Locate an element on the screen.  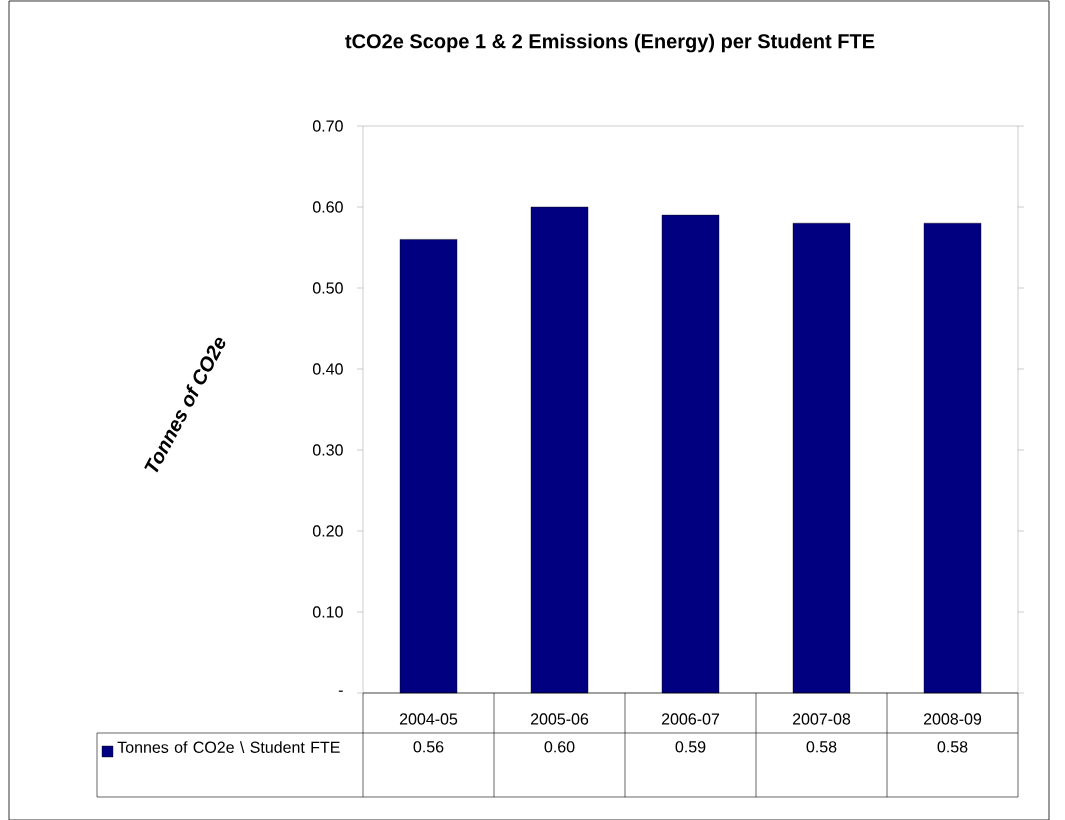
data-label: 0.56 is located at coordinates (428, 747).